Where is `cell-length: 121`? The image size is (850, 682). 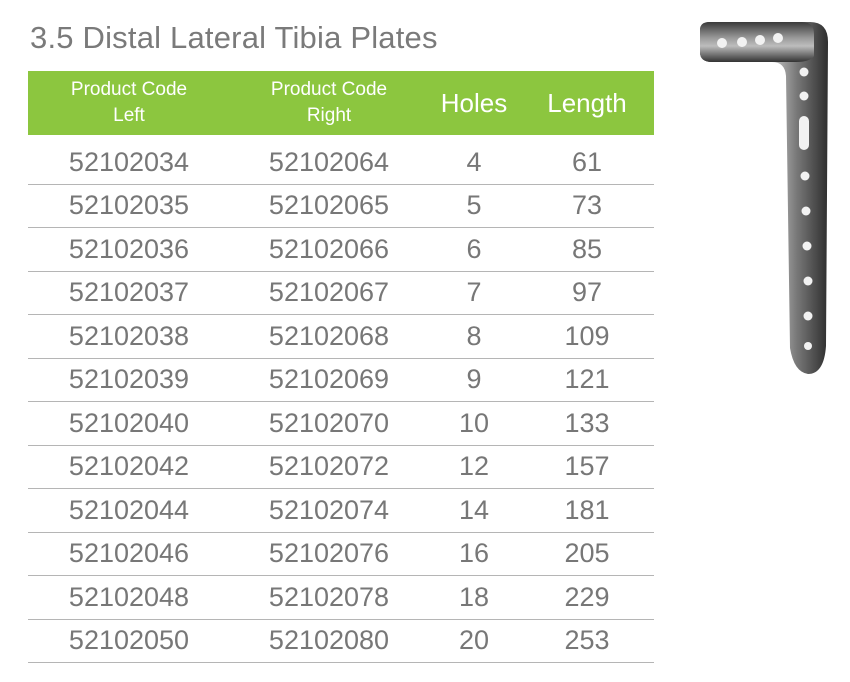 cell-length: 121 is located at coordinates (587, 379).